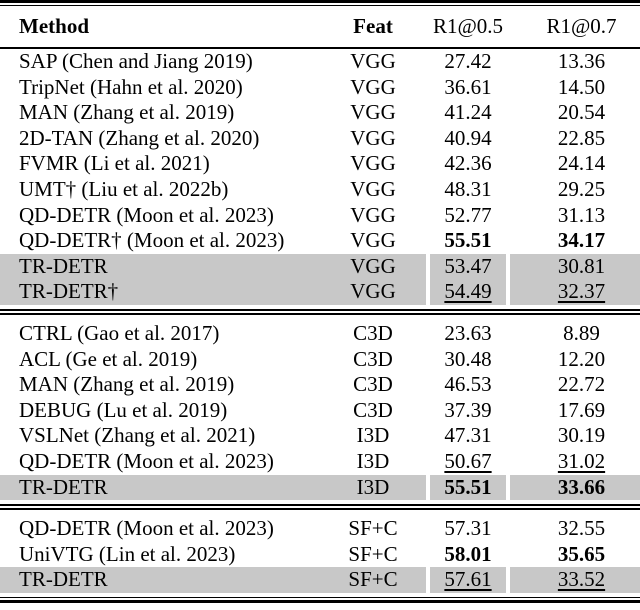 This screenshot has height=610, width=640. I want to click on cell-r1-05: 40.94, so click(470, 138).